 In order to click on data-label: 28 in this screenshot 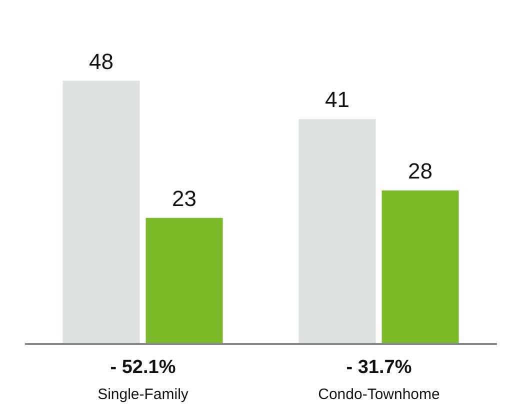, I will do `click(420, 171)`.